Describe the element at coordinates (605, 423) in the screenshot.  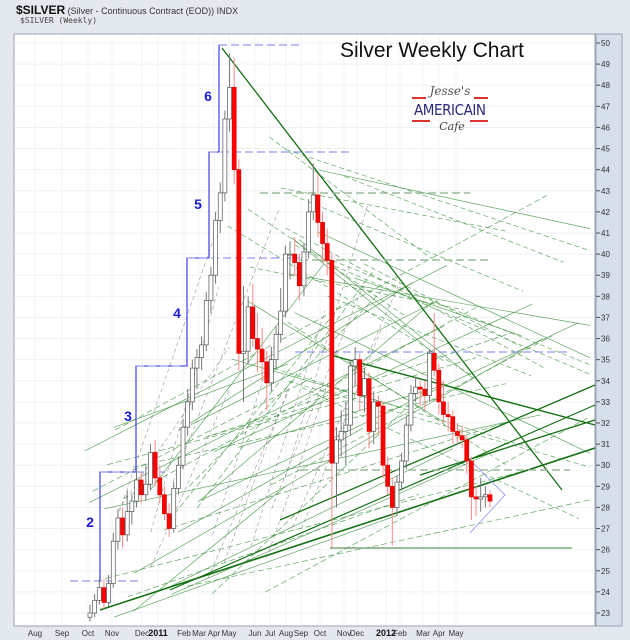
I see `y-tick-label: 32` at that location.